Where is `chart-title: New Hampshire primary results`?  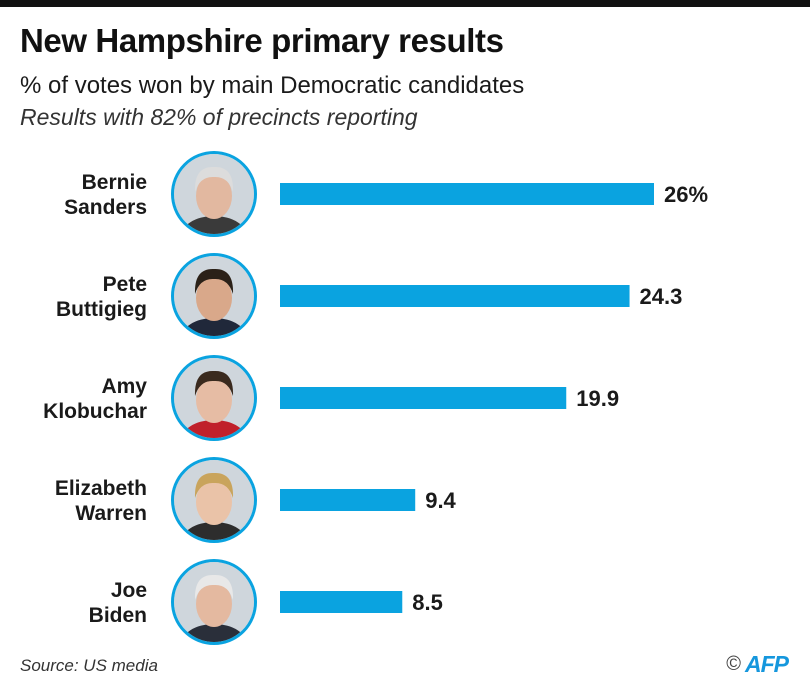 chart-title: New Hampshire primary results is located at coordinates (262, 40).